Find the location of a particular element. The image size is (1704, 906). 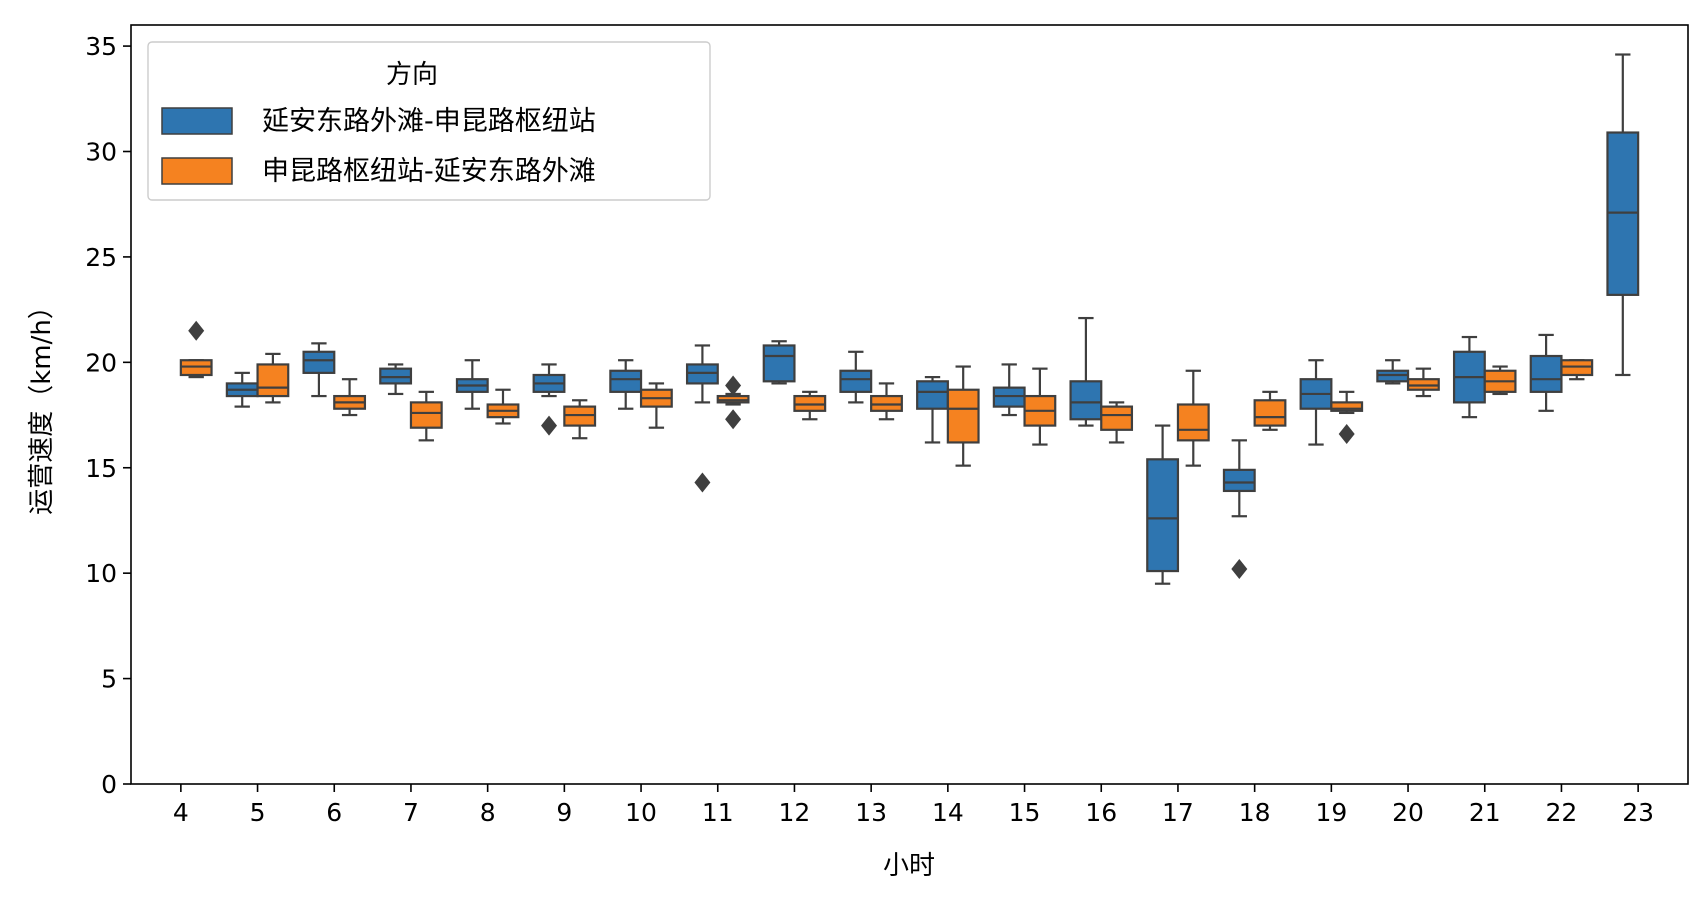

y-tick-label: 25 is located at coordinates (101, 257).